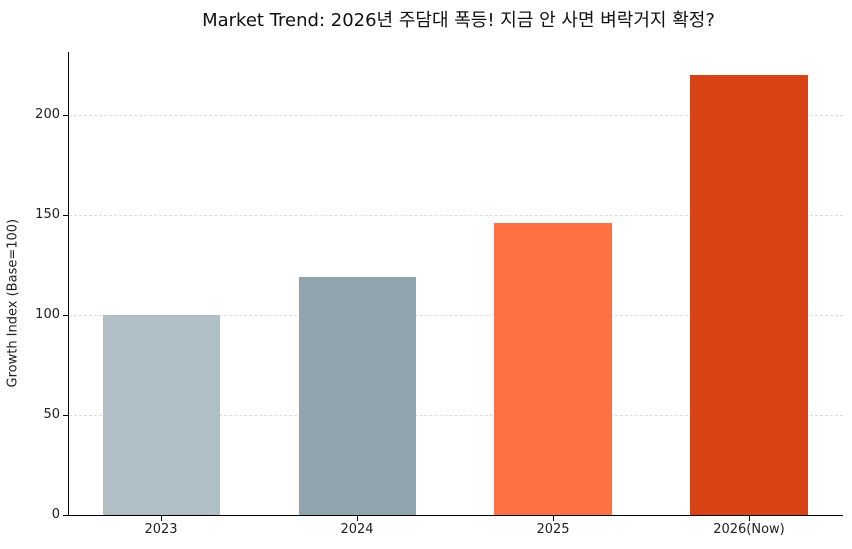  Describe the element at coordinates (47, 114) in the screenshot. I see `ytick-label-200: 200` at that location.